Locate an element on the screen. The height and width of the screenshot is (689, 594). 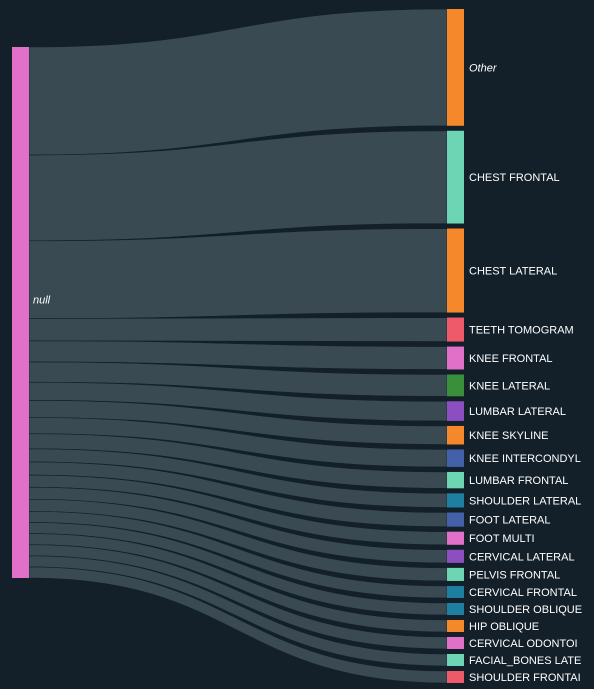
node-foot-multi is located at coordinates (455, 538).